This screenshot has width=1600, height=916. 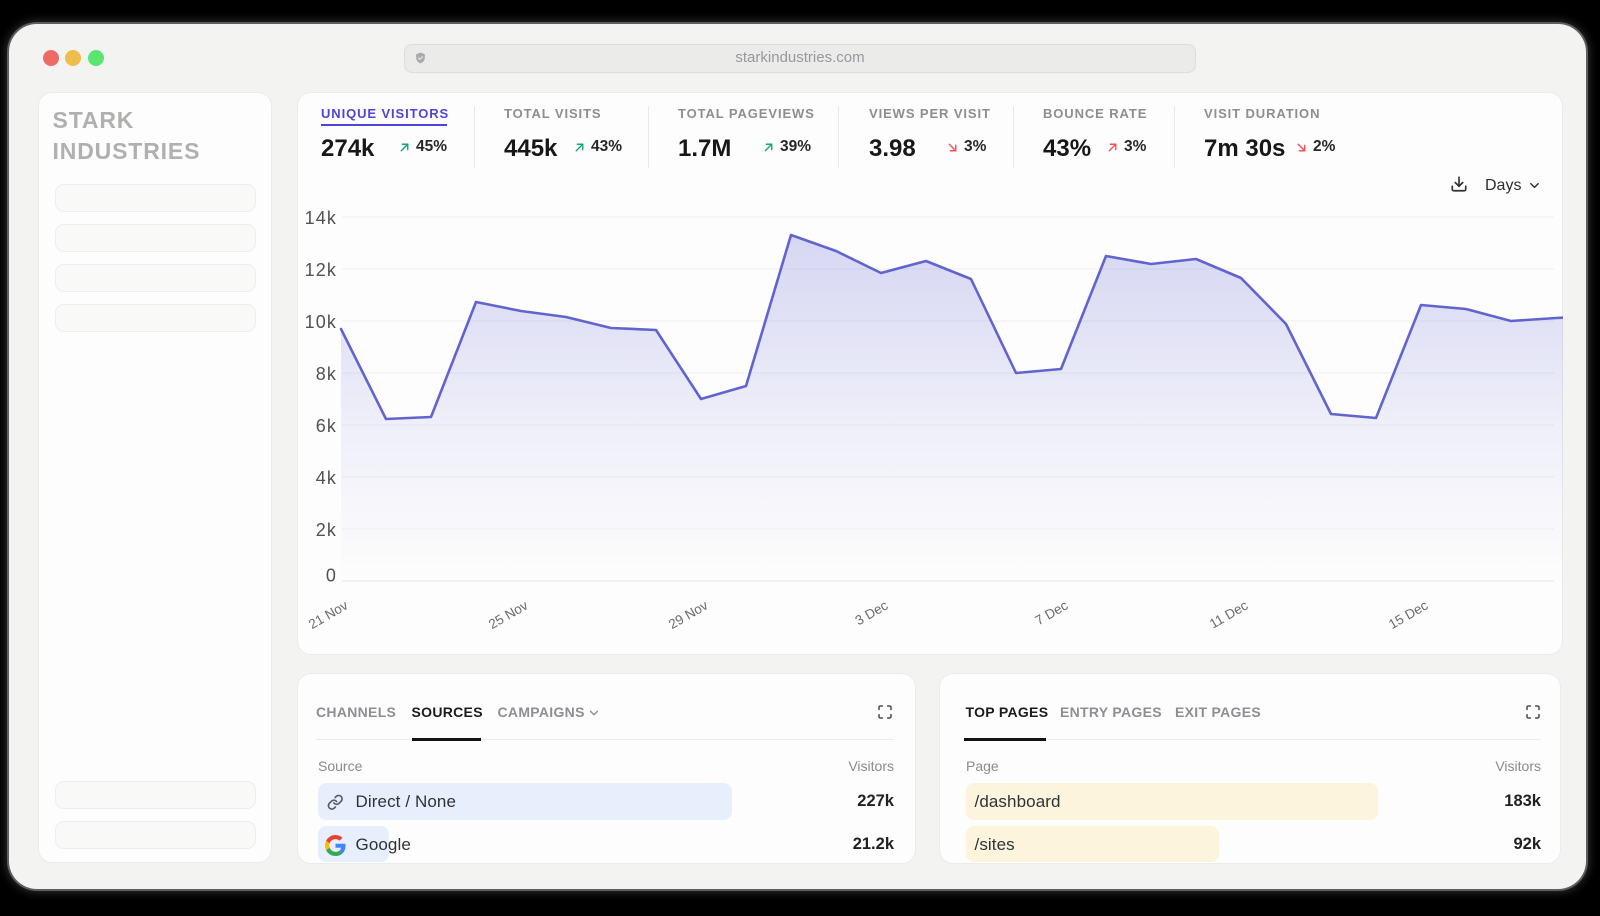 What do you see at coordinates (871, 612) in the screenshot?
I see `svg-text: 3 Dec` at bounding box center [871, 612].